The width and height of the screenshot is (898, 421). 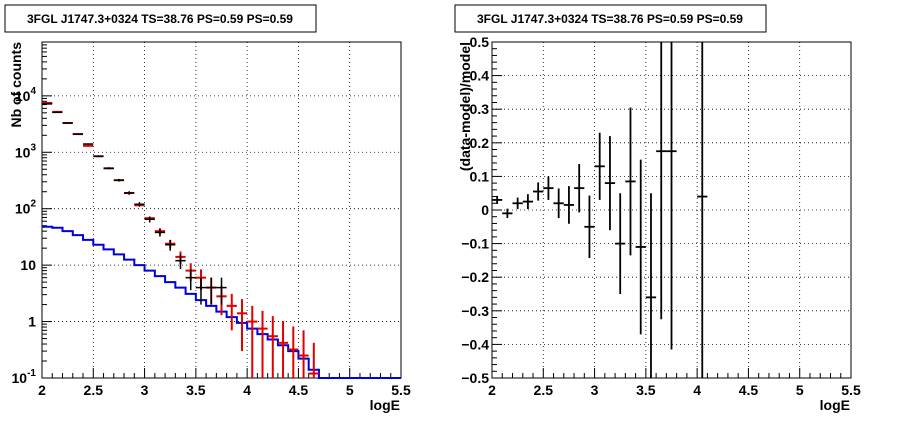 What do you see at coordinates (26, 208) in the screenshot?
I see `y-tick-label: 10²` at bounding box center [26, 208].